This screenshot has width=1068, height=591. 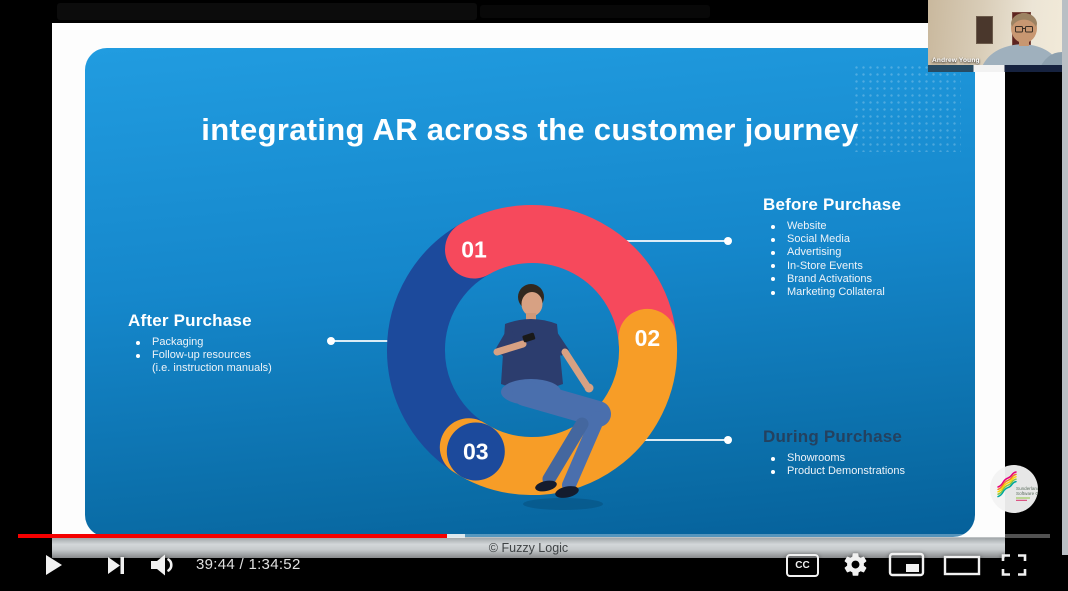 I want to click on logo-text-line1: Sunderland, so click(x=1027, y=488).